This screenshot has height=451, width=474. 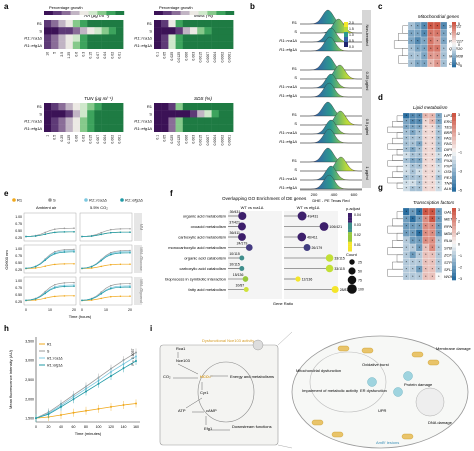 What do you see at coordinates (324, 226) in the screenshot?
I see `lollipop-dot` at bounding box center [324, 226].